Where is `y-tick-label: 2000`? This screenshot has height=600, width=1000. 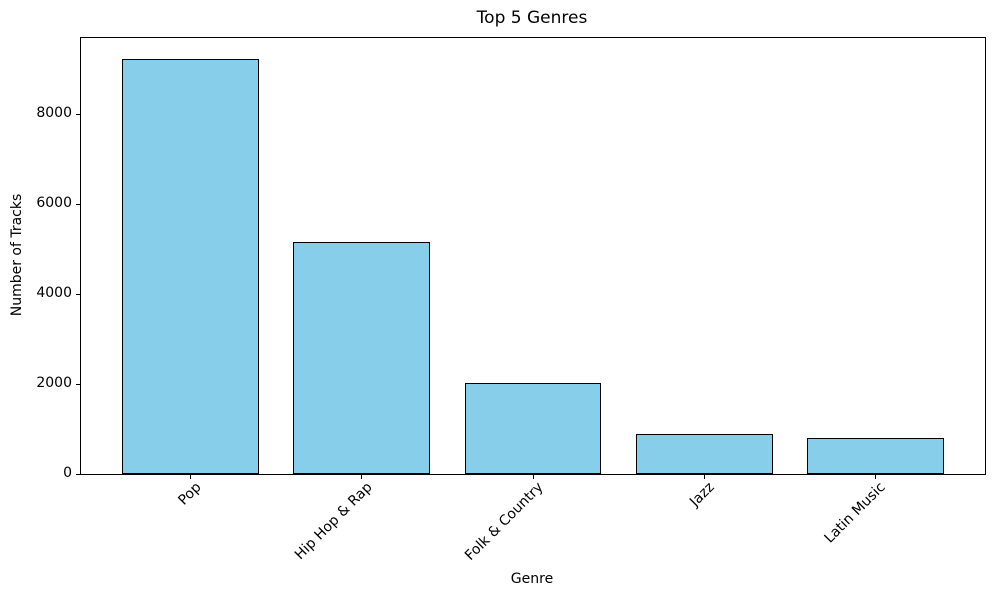 y-tick-label: 2000 is located at coordinates (54, 383).